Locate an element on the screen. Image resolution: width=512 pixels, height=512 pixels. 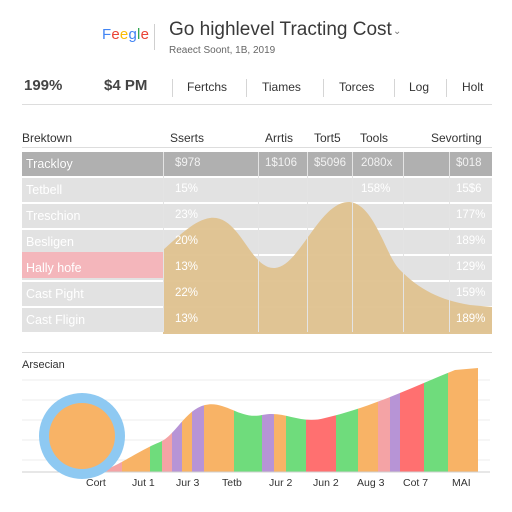
column-header-sevorting: Sevorting is located at coordinates (456, 138).